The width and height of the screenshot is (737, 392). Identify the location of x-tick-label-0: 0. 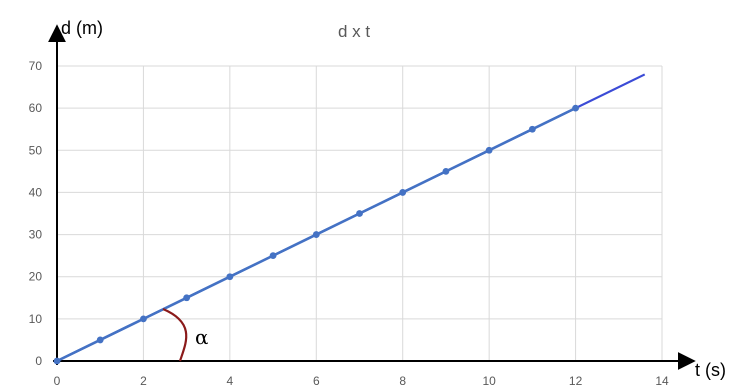
(57, 381).